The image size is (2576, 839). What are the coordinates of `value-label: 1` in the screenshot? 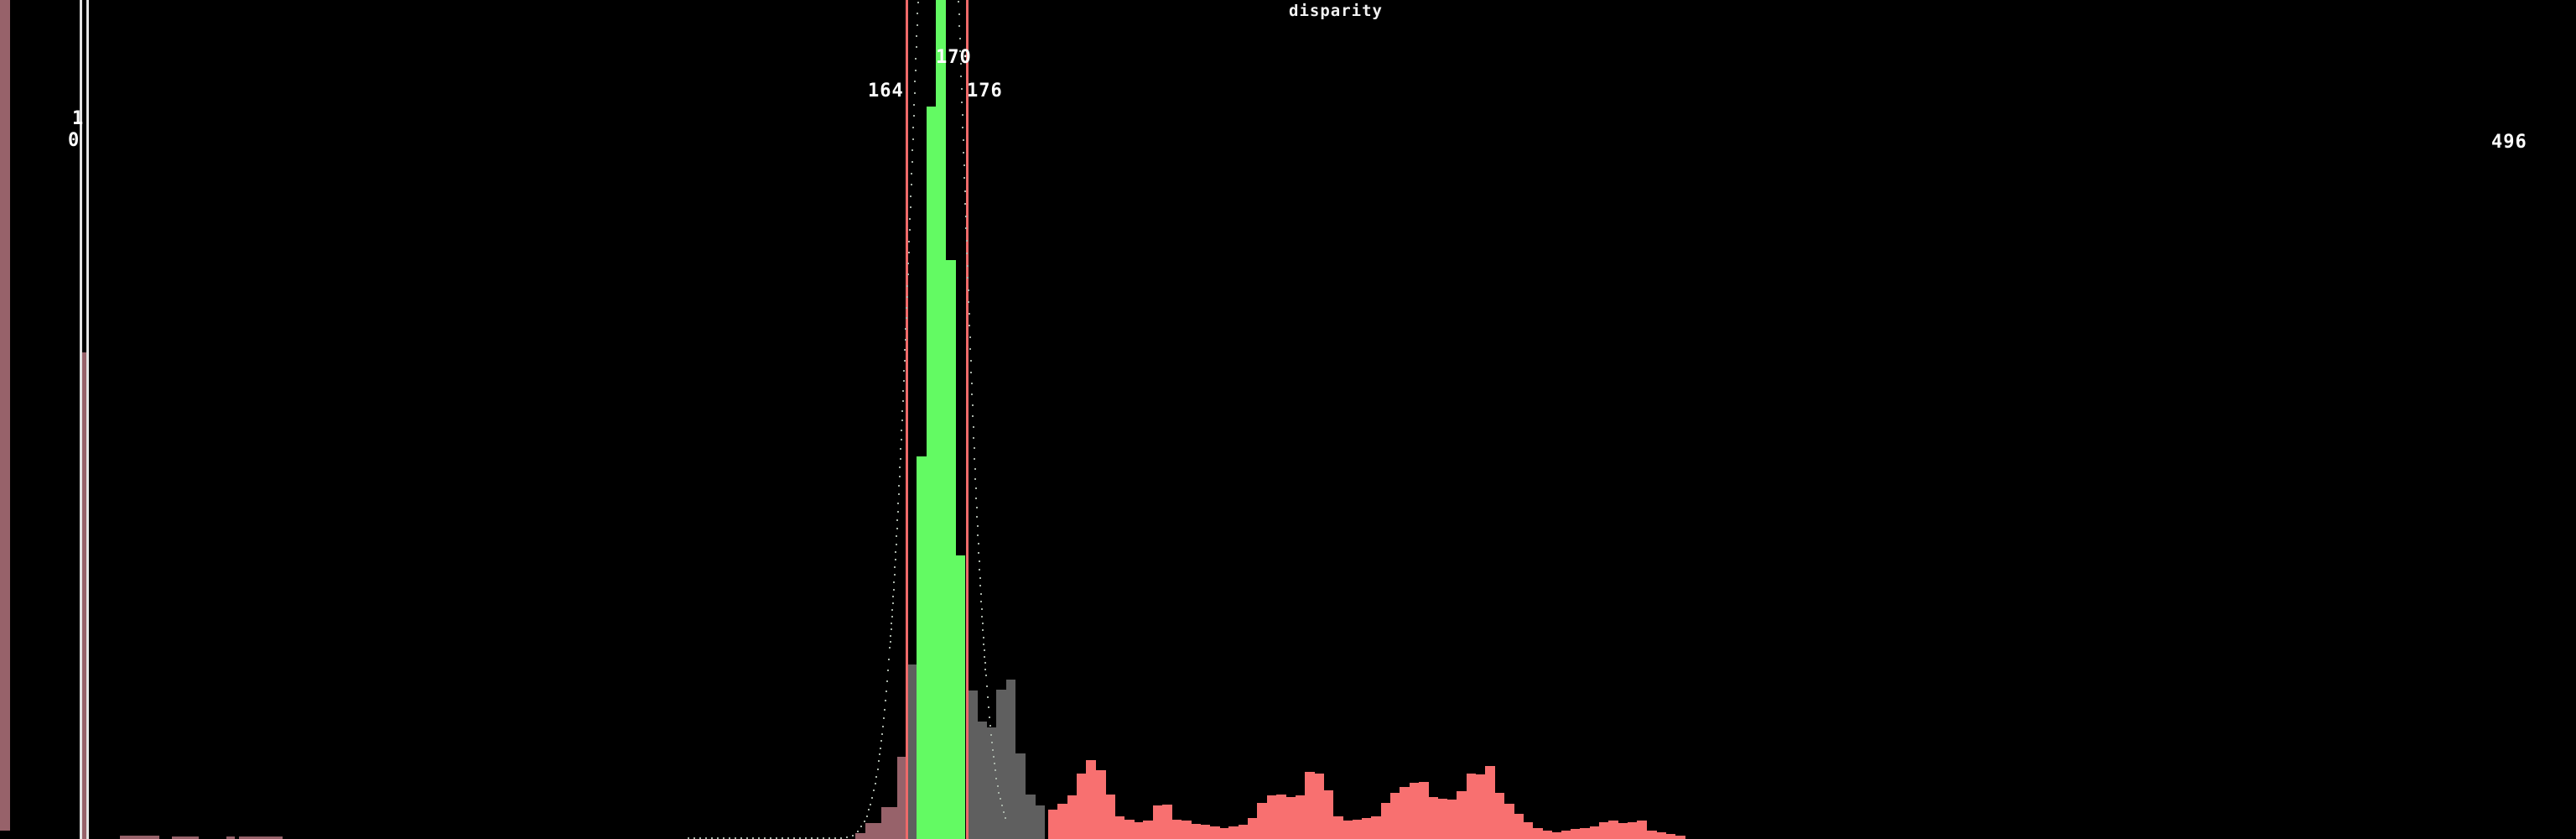 It's located at (78, 118).